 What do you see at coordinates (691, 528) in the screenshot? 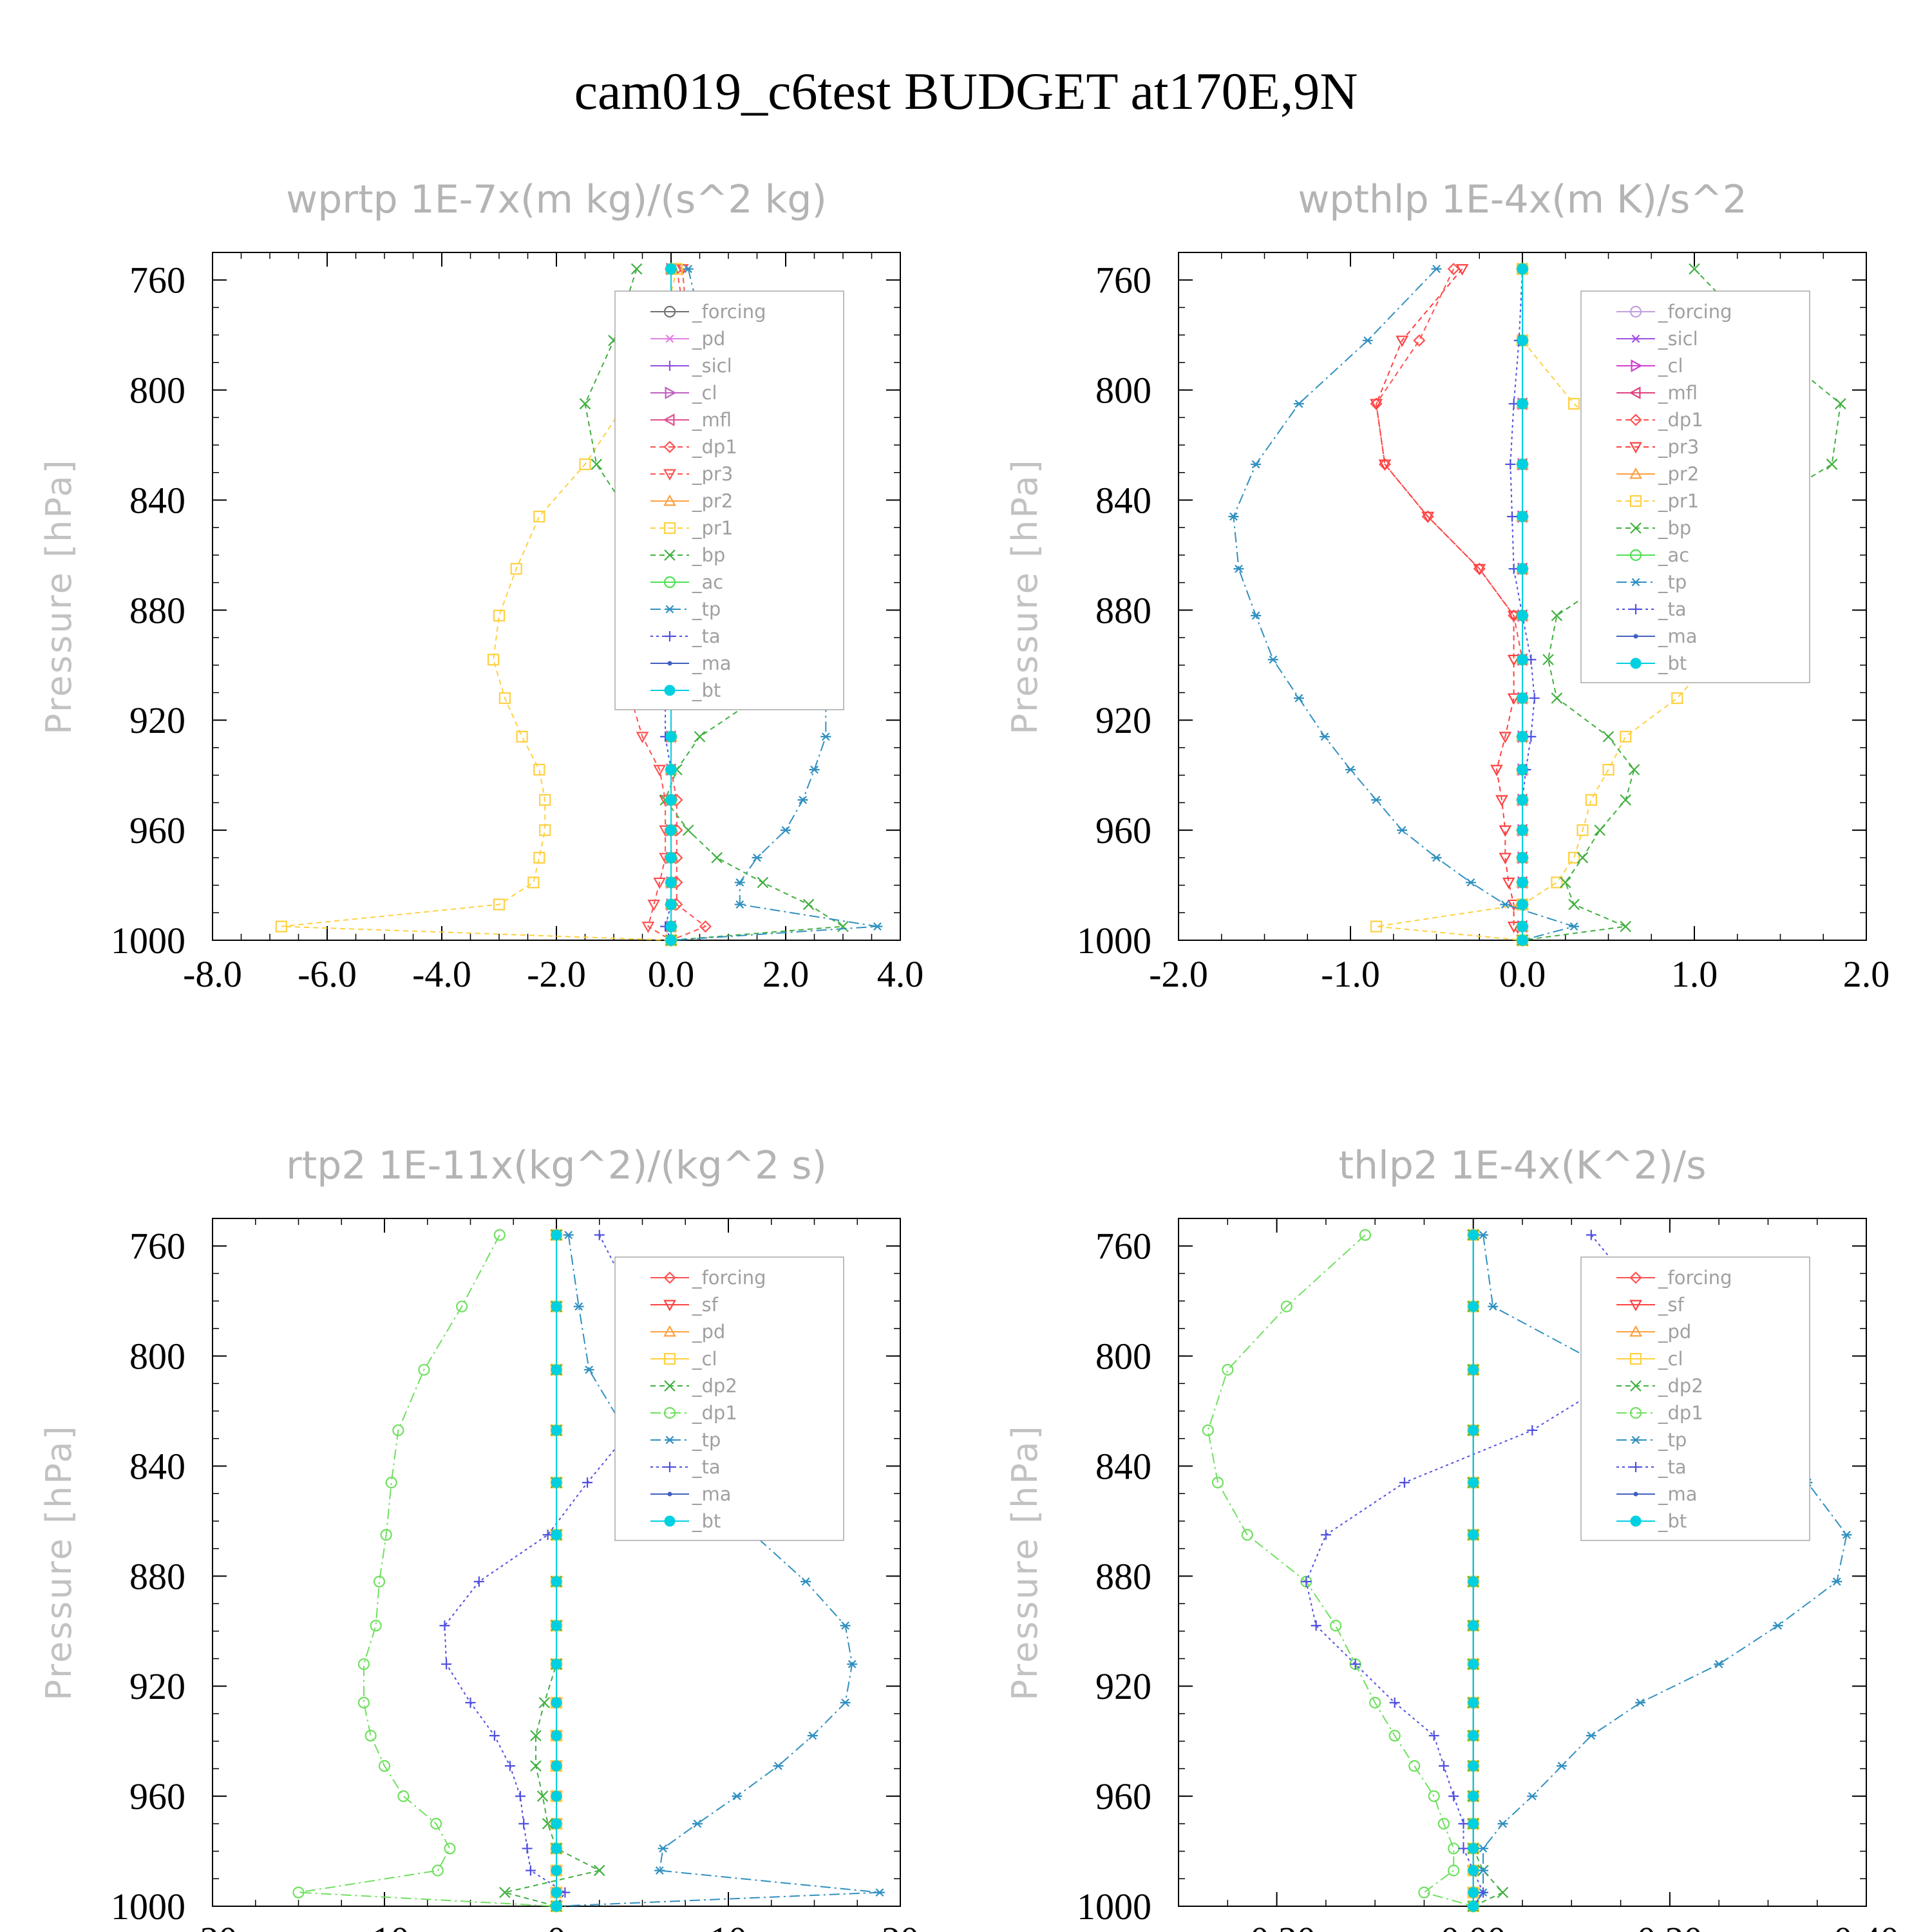
I see `legend-entry: _pr1` at bounding box center [691, 528].